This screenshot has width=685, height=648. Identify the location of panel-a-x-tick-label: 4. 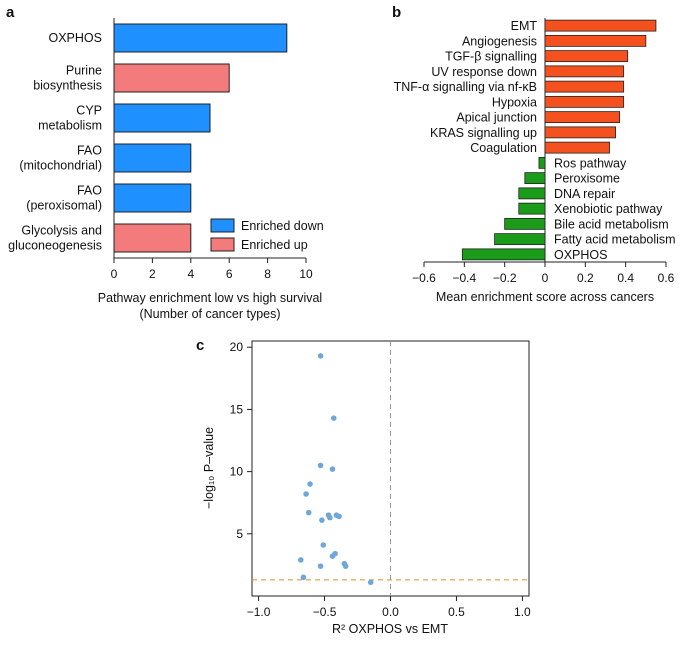
(190, 274).